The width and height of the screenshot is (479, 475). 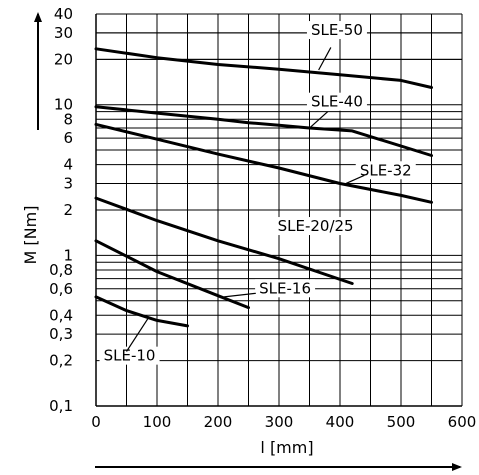 What do you see at coordinates (68, 119) in the screenshot?
I see `y-tick-label: 8` at bounding box center [68, 119].